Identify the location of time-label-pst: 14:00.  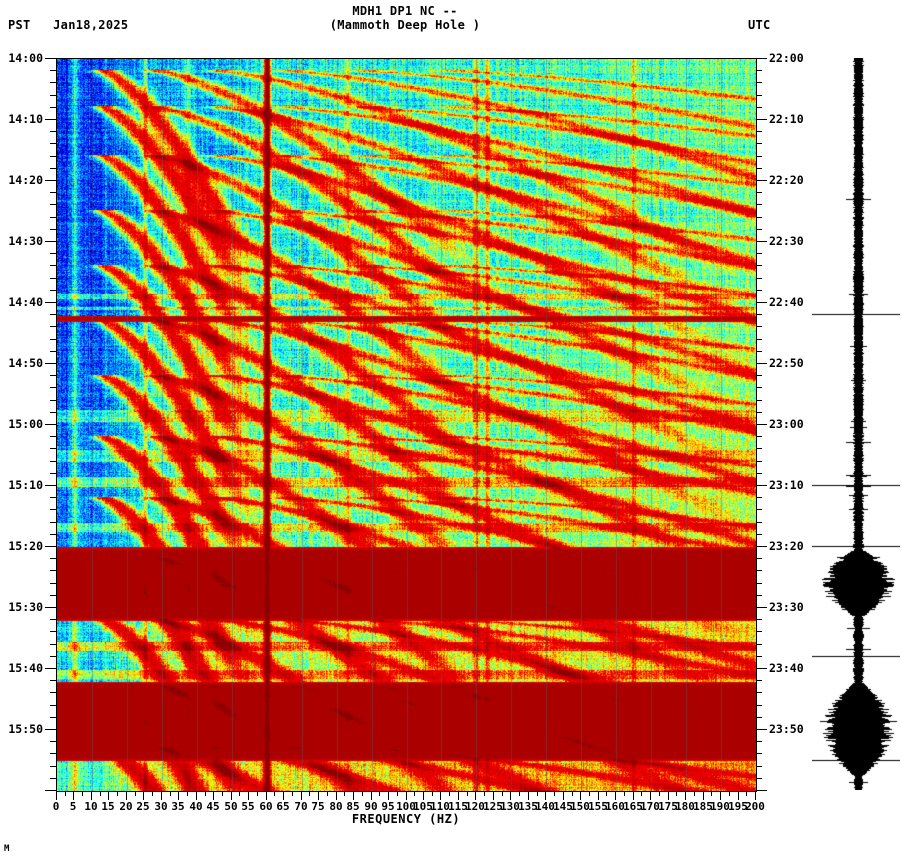
(25, 58).